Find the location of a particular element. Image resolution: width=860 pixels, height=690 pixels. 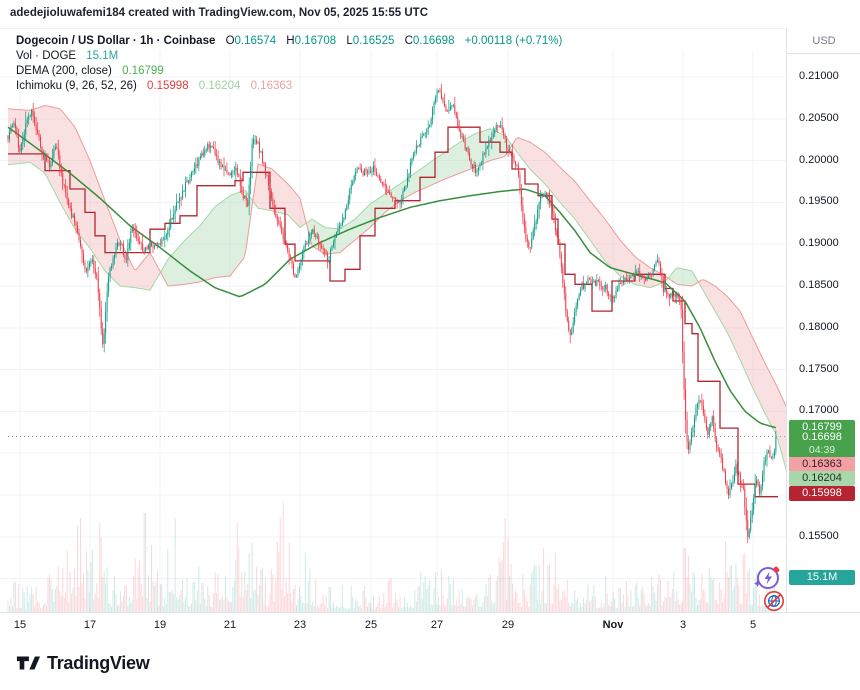

currency-cell: USD is located at coordinates (823, 41).